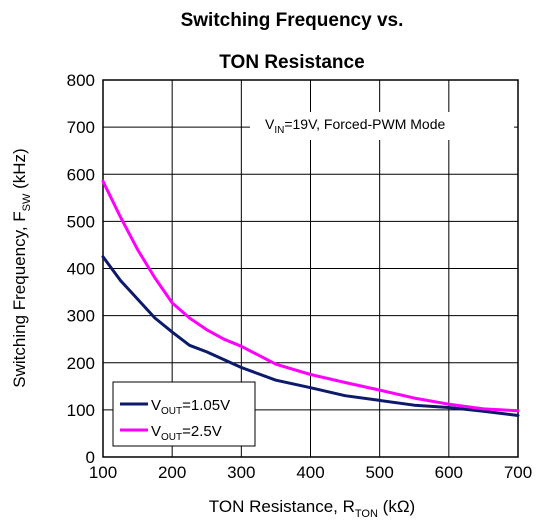 The image size is (544, 520). I want to click on x-tick-label: 600, so click(449, 472).